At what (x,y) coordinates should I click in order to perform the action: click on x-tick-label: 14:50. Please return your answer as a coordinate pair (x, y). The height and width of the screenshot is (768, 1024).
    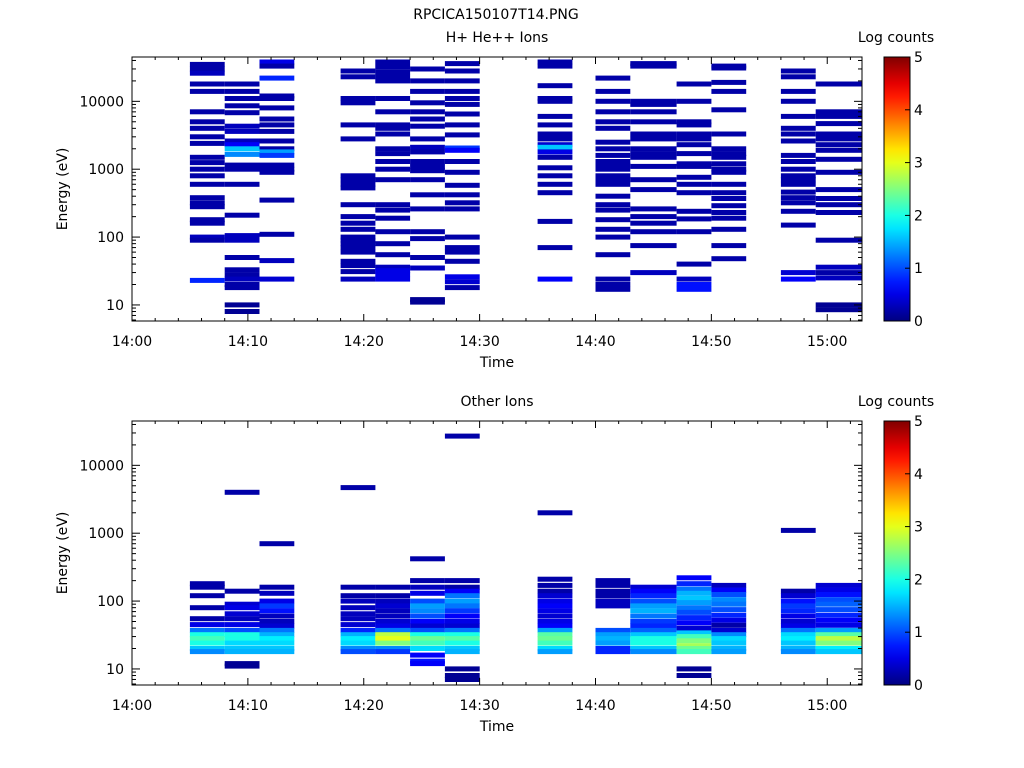
    Looking at the image, I should click on (711, 706).